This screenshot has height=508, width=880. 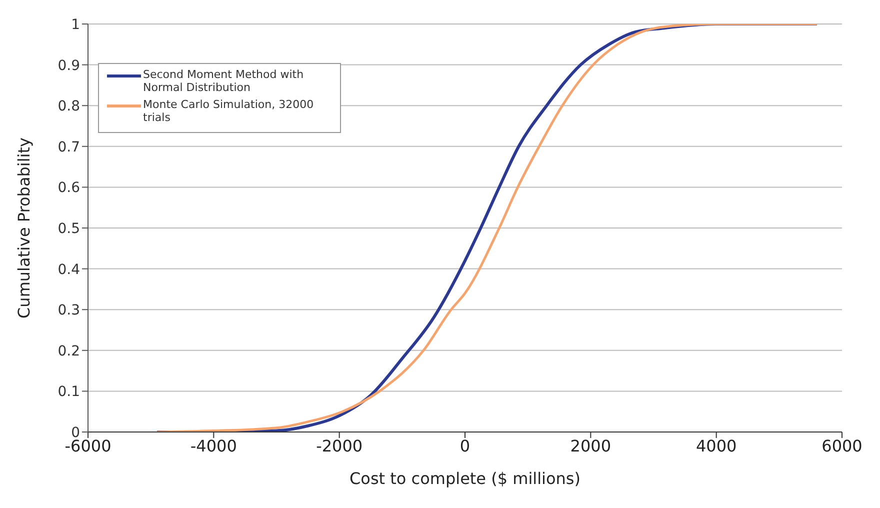 What do you see at coordinates (69, 270) in the screenshot?
I see `y-tick-label: 0.4` at bounding box center [69, 270].